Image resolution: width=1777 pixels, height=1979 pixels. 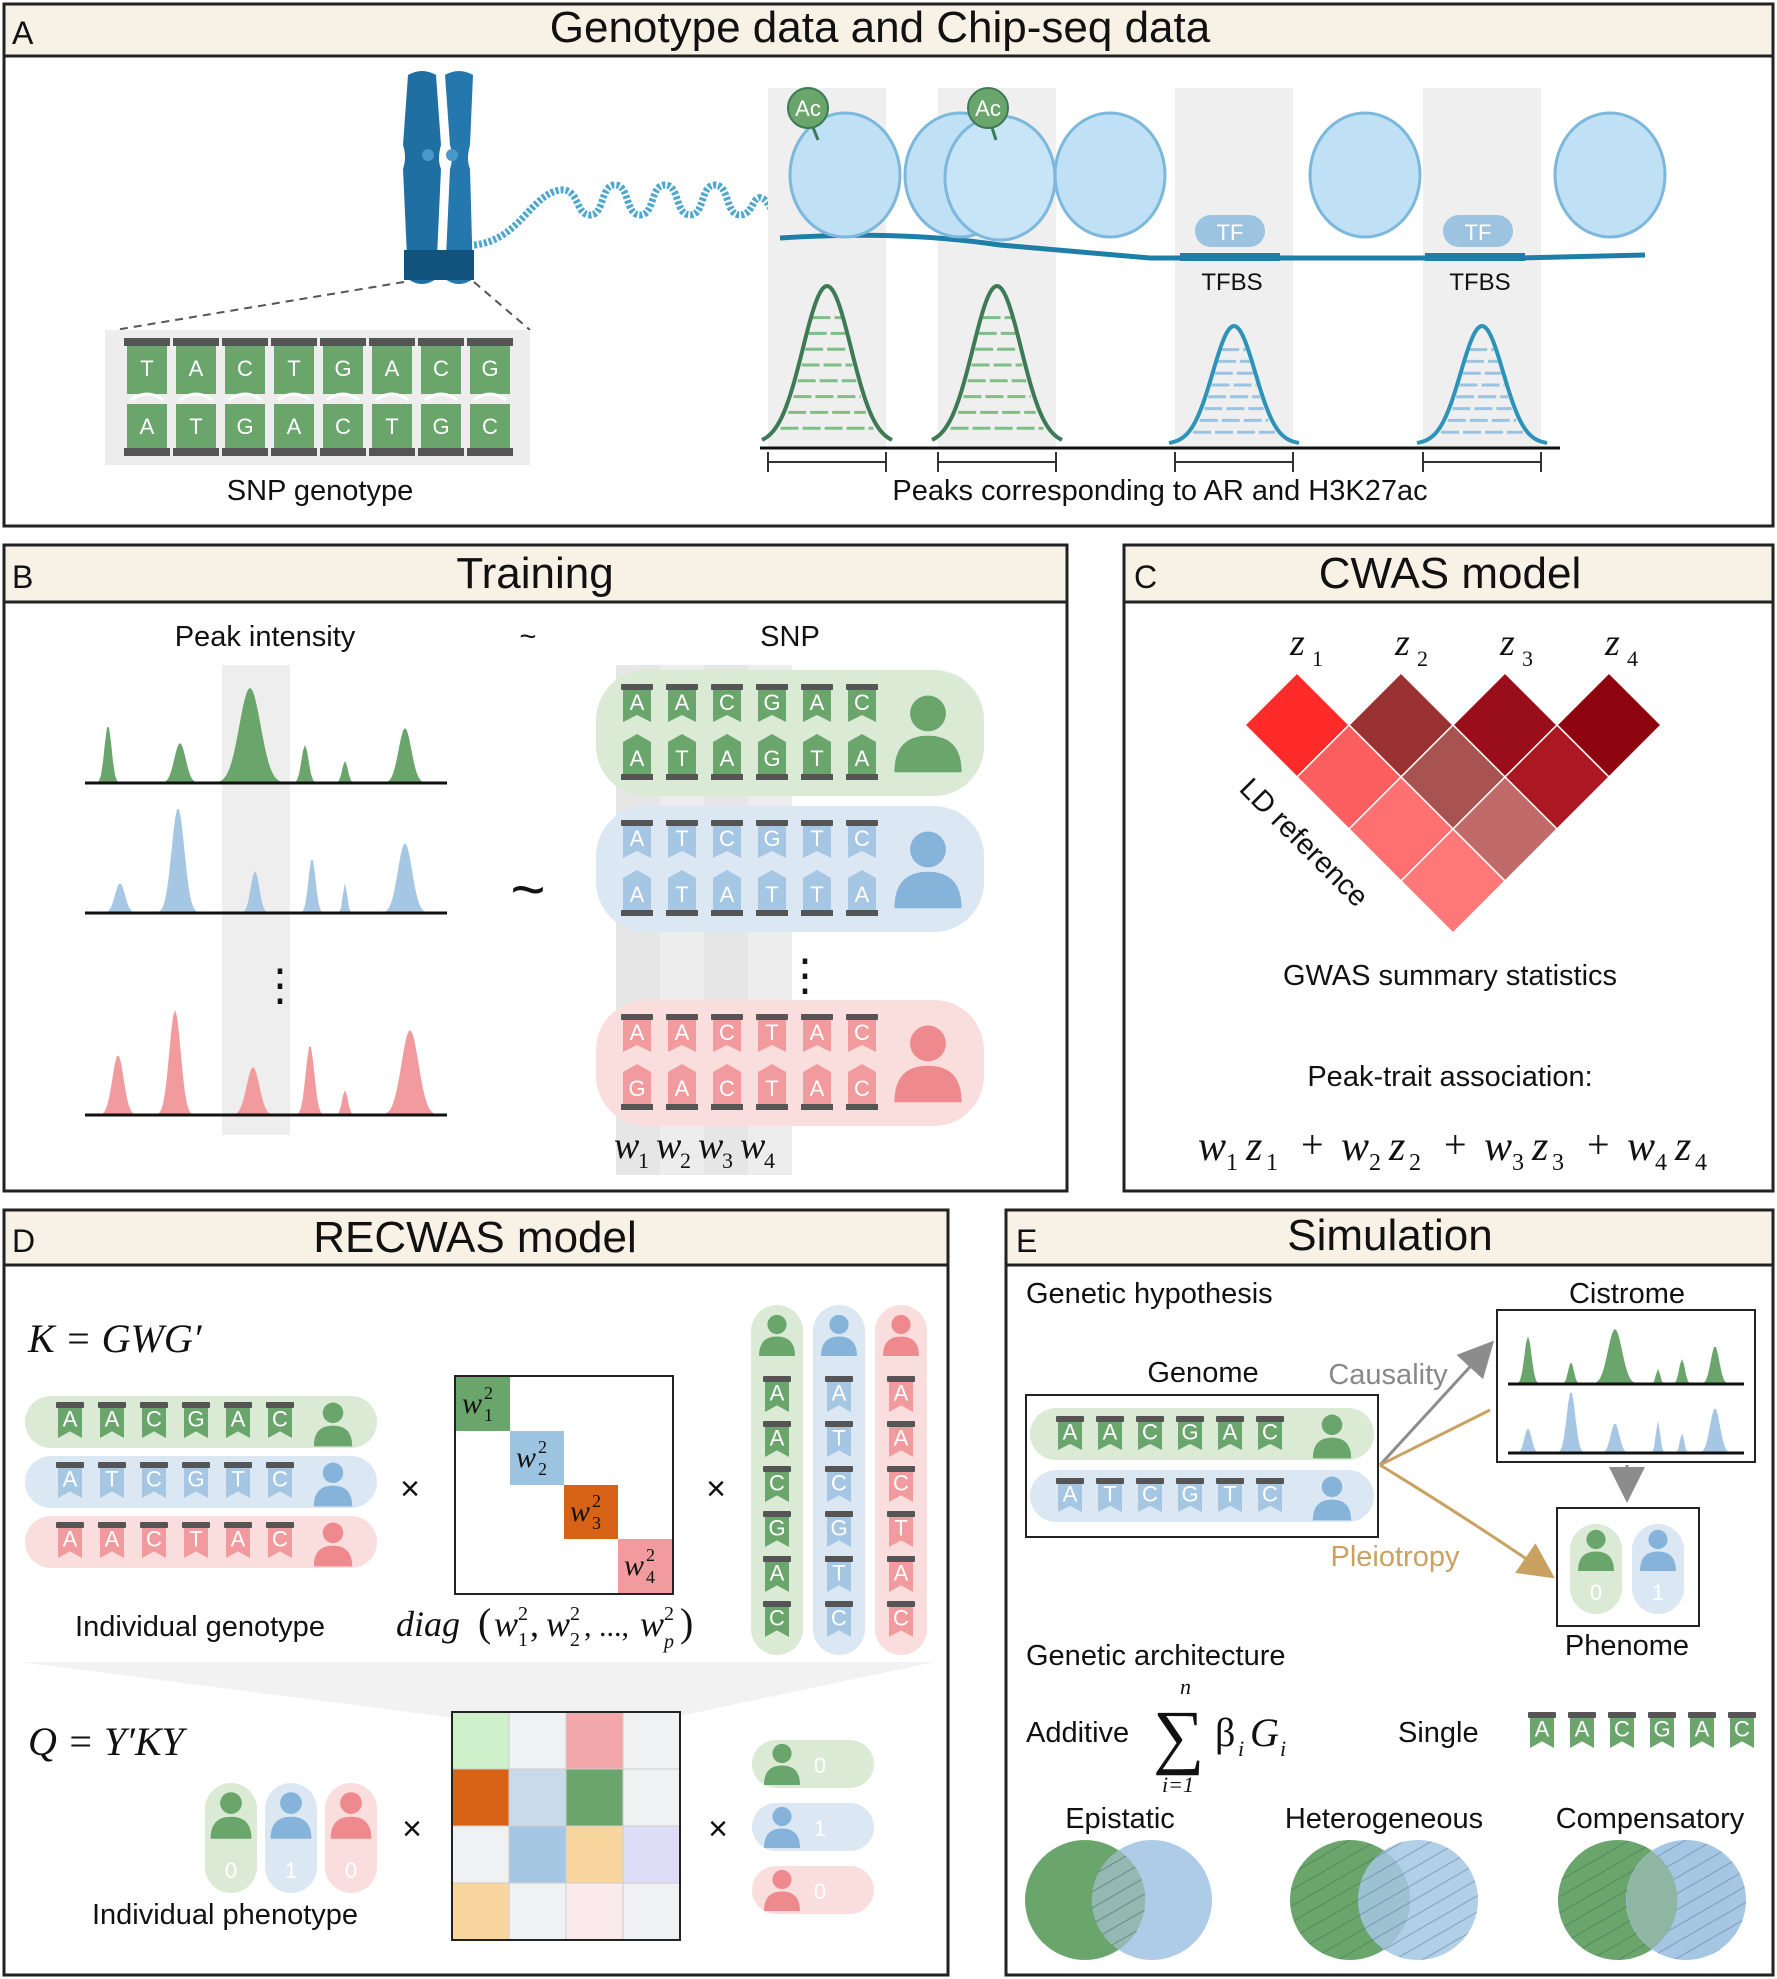 I want to click on snp-top-allele: A, so click(x=637, y=839).